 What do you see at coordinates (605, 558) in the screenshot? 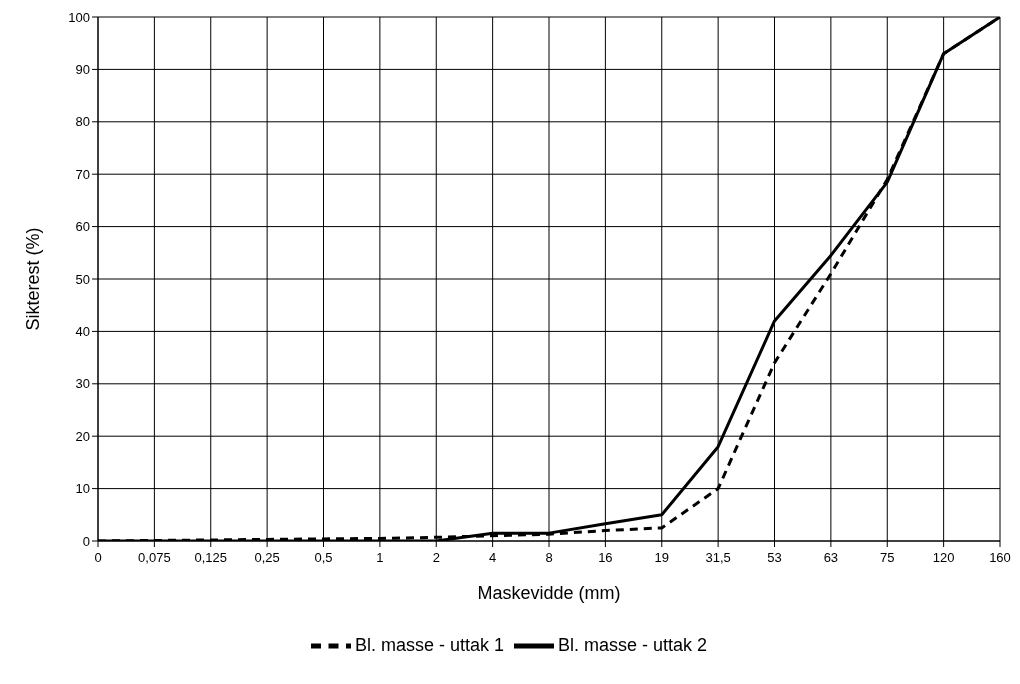
I see `x-tick-label: 16` at bounding box center [605, 558].